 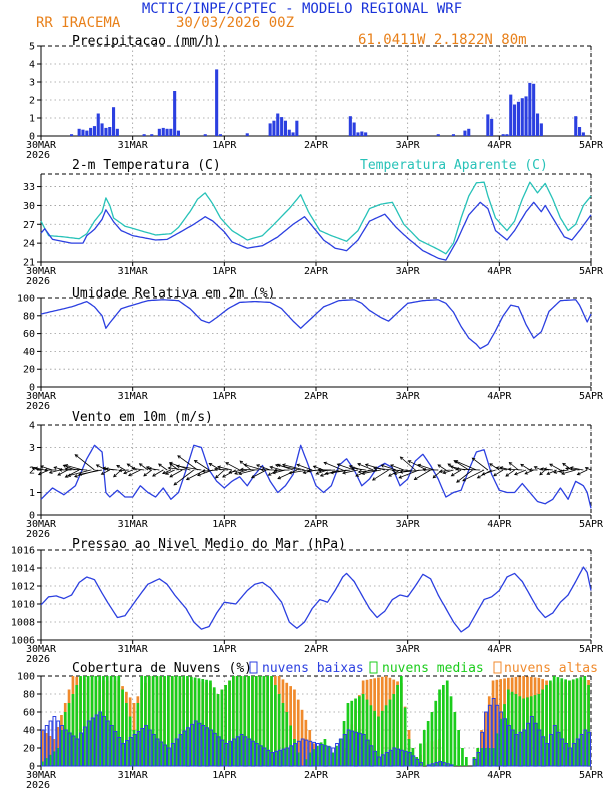 I want to click on x-tick-label: 2APR, so click(x=316, y=649).